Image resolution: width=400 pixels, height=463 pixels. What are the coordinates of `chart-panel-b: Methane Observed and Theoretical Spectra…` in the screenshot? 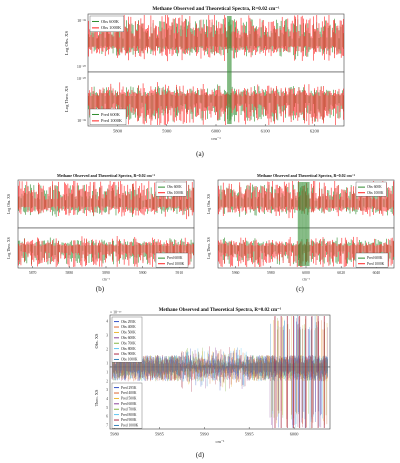 It's located at (100, 228).